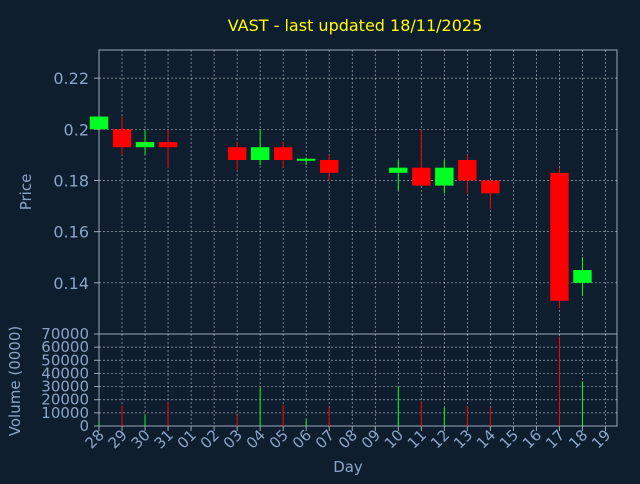 Image resolution: width=640 pixels, height=484 pixels. Describe the element at coordinates (601, 439) in the screenshot. I see `x-tick-label: 19` at that location.